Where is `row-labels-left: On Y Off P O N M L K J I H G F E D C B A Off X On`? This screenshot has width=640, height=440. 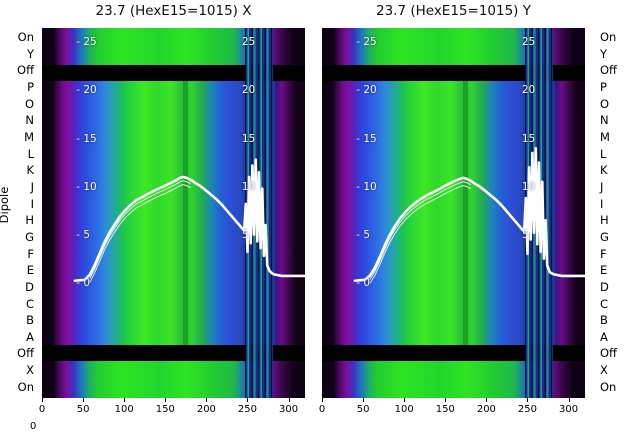 row-labels-left: On Y Off P O N M L K J I H G F E D C B A Off X On is located at coordinates (17, 212).